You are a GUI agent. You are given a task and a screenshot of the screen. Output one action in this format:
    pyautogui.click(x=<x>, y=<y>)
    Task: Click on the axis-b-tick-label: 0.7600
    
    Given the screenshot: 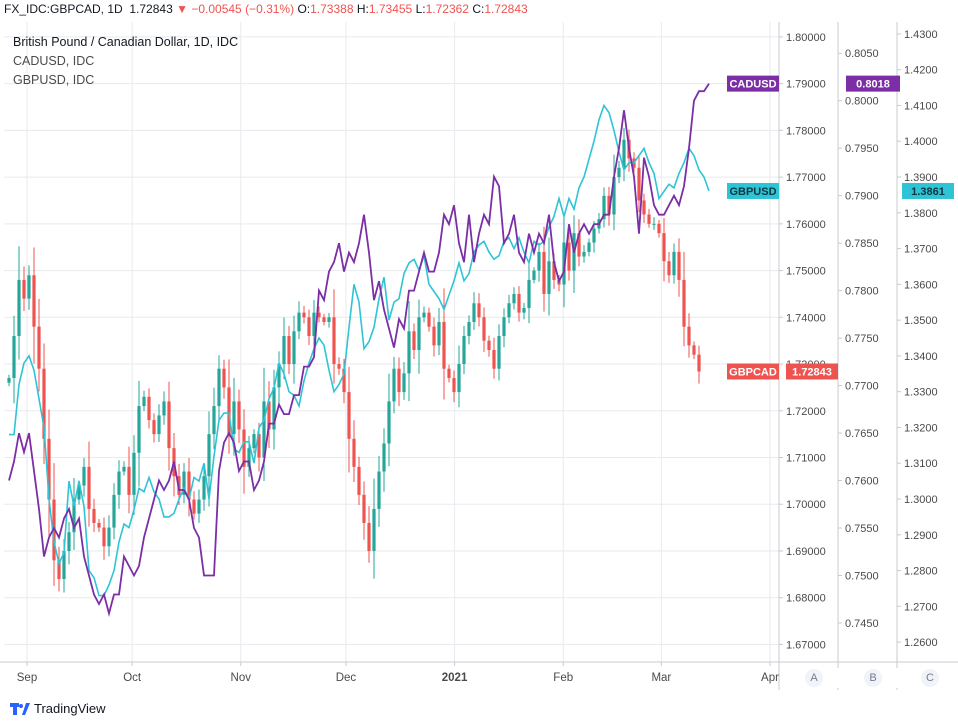 What is the action you would take?
    pyautogui.click(x=862, y=482)
    